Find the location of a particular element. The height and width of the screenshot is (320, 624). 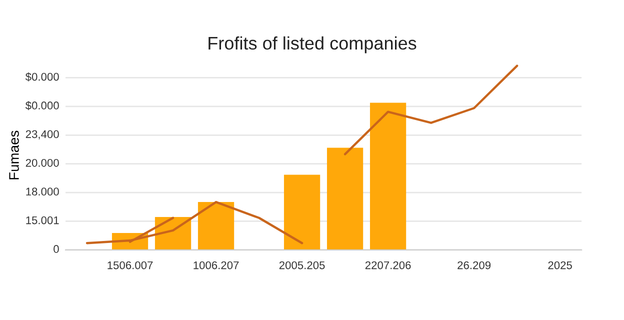

text: 18.000 is located at coordinates (42, 192).